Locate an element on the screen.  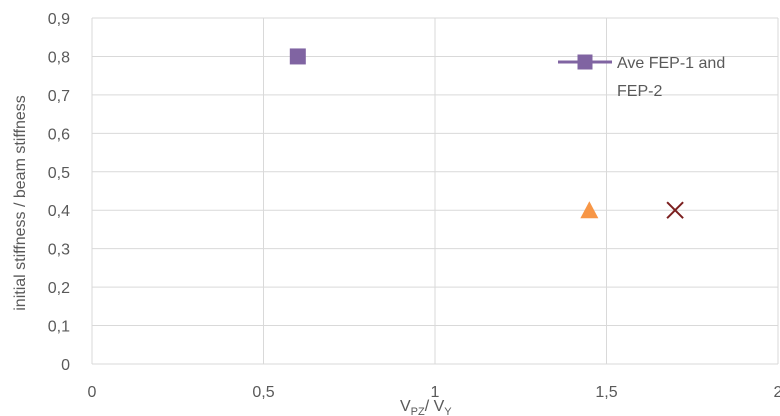
legend: Ave FEP-1 and FEP-2 is located at coordinates (641, 77).